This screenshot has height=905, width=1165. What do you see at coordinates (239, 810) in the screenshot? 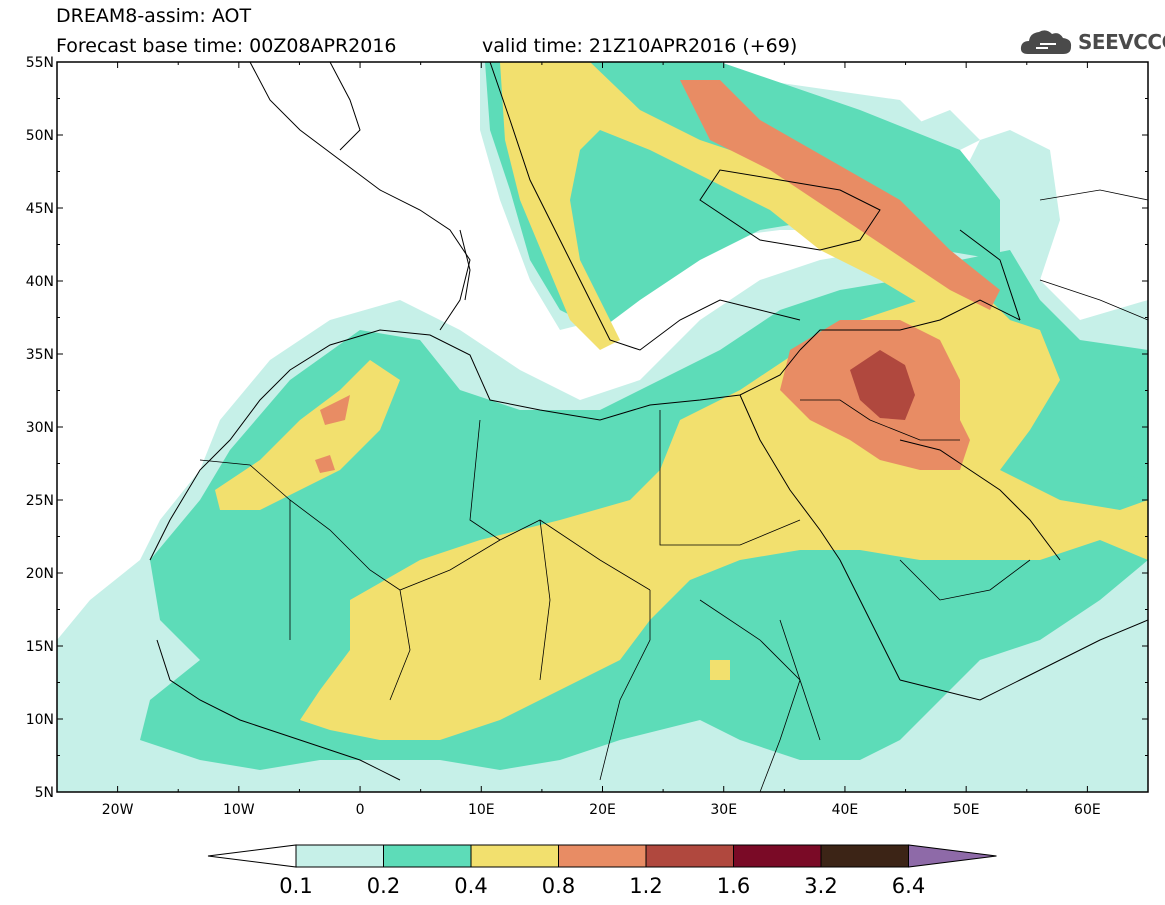
I see `longitude-label: 10W` at bounding box center [239, 810].